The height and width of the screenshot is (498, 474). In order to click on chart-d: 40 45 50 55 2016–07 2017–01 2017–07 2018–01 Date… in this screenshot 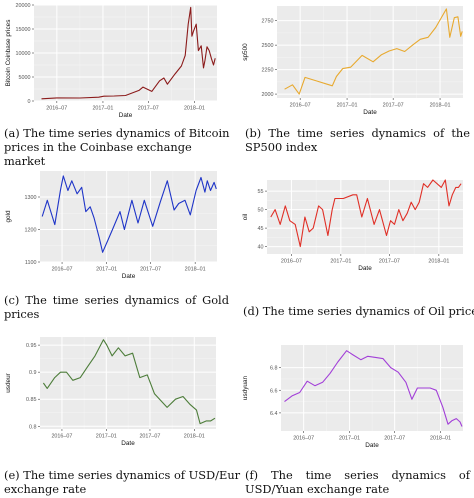, I will do `click(352, 225)`.